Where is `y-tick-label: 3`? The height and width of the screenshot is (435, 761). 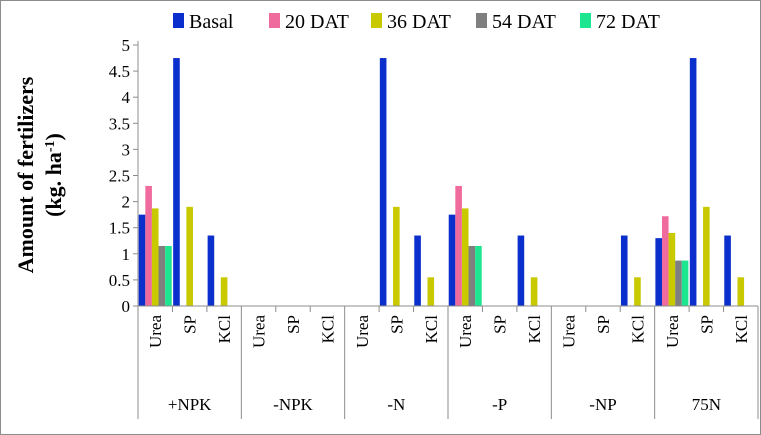
y-tick-label: 3 is located at coordinates (126, 149).